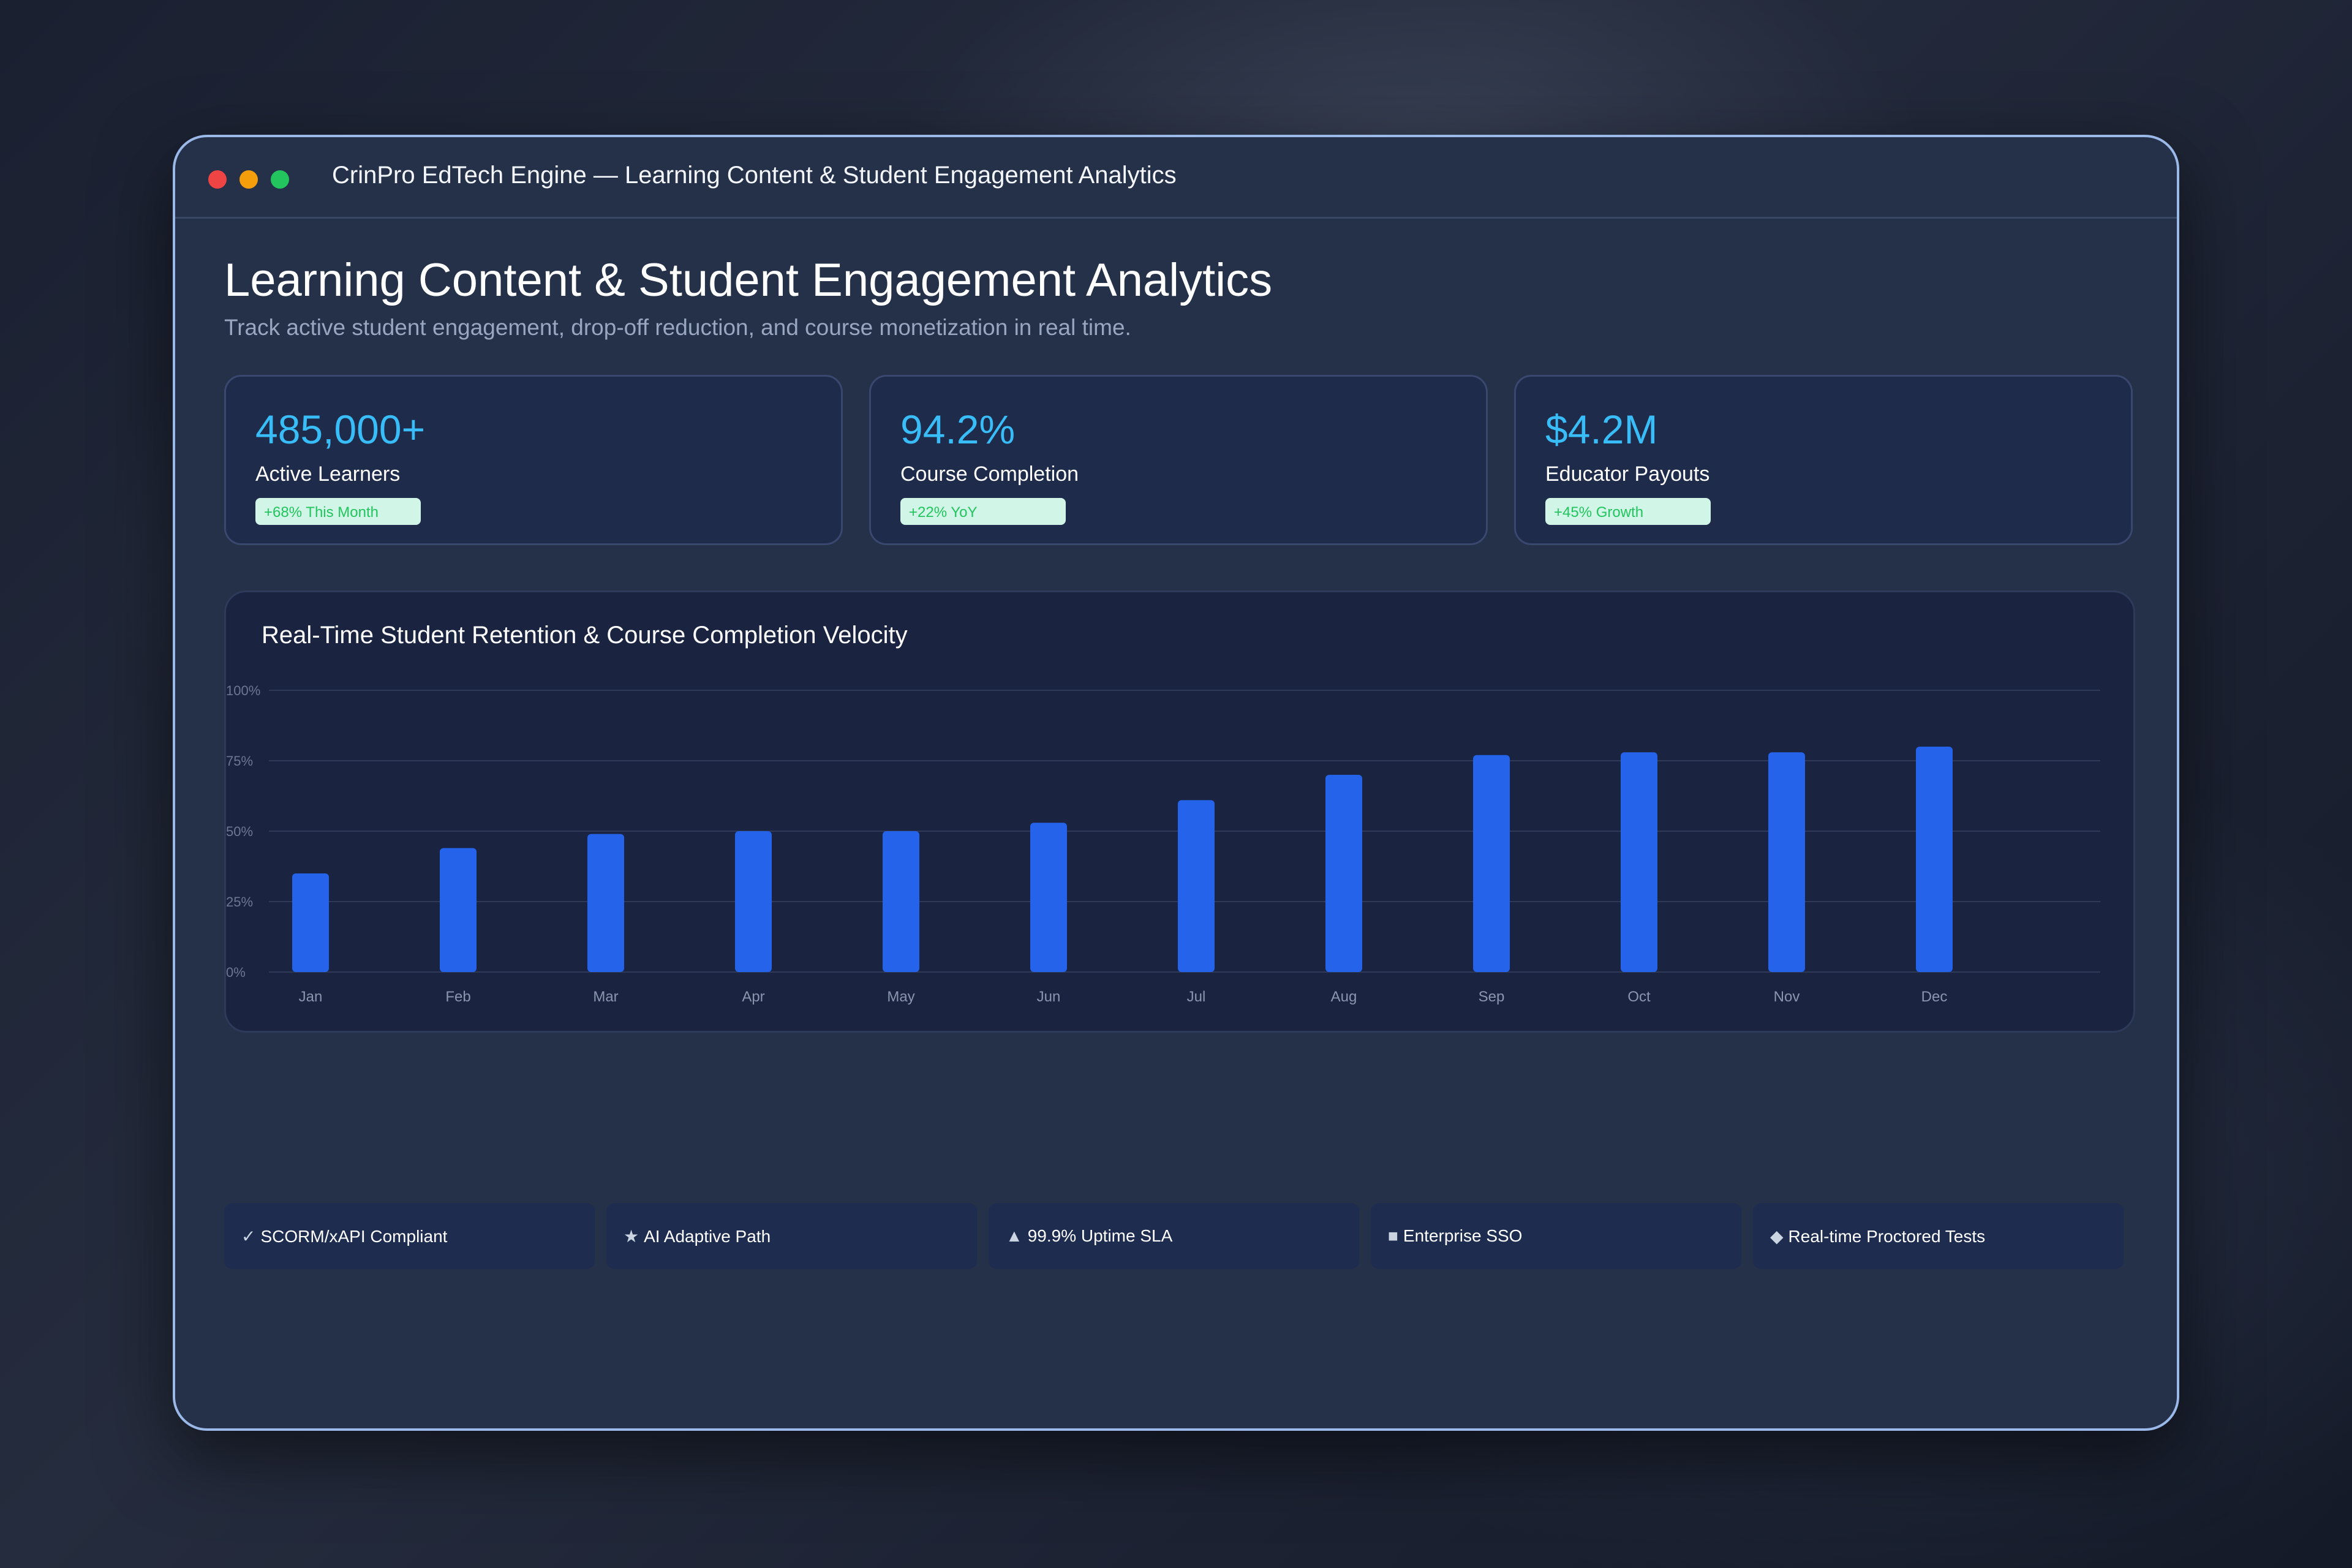  What do you see at coordinates (1556, 1236) in the screenshot?
I see `feature-chip-sso: ■ Enterprise SSO` at bounding box center [1556, 1236].